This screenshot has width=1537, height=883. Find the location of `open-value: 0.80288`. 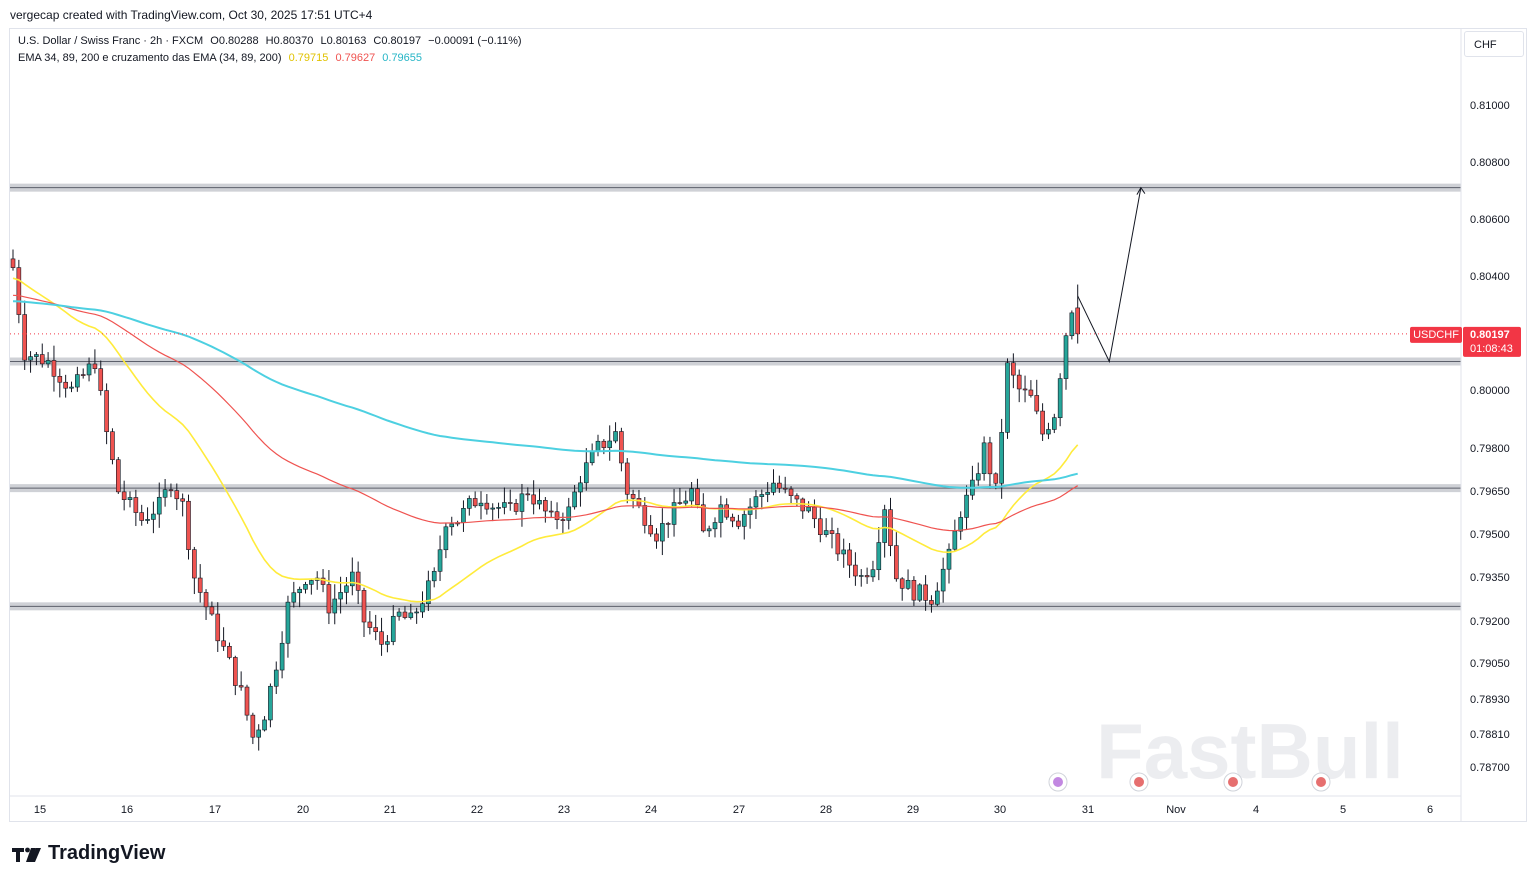

open-value: 0.80288 is located at coordinates (238, 41).